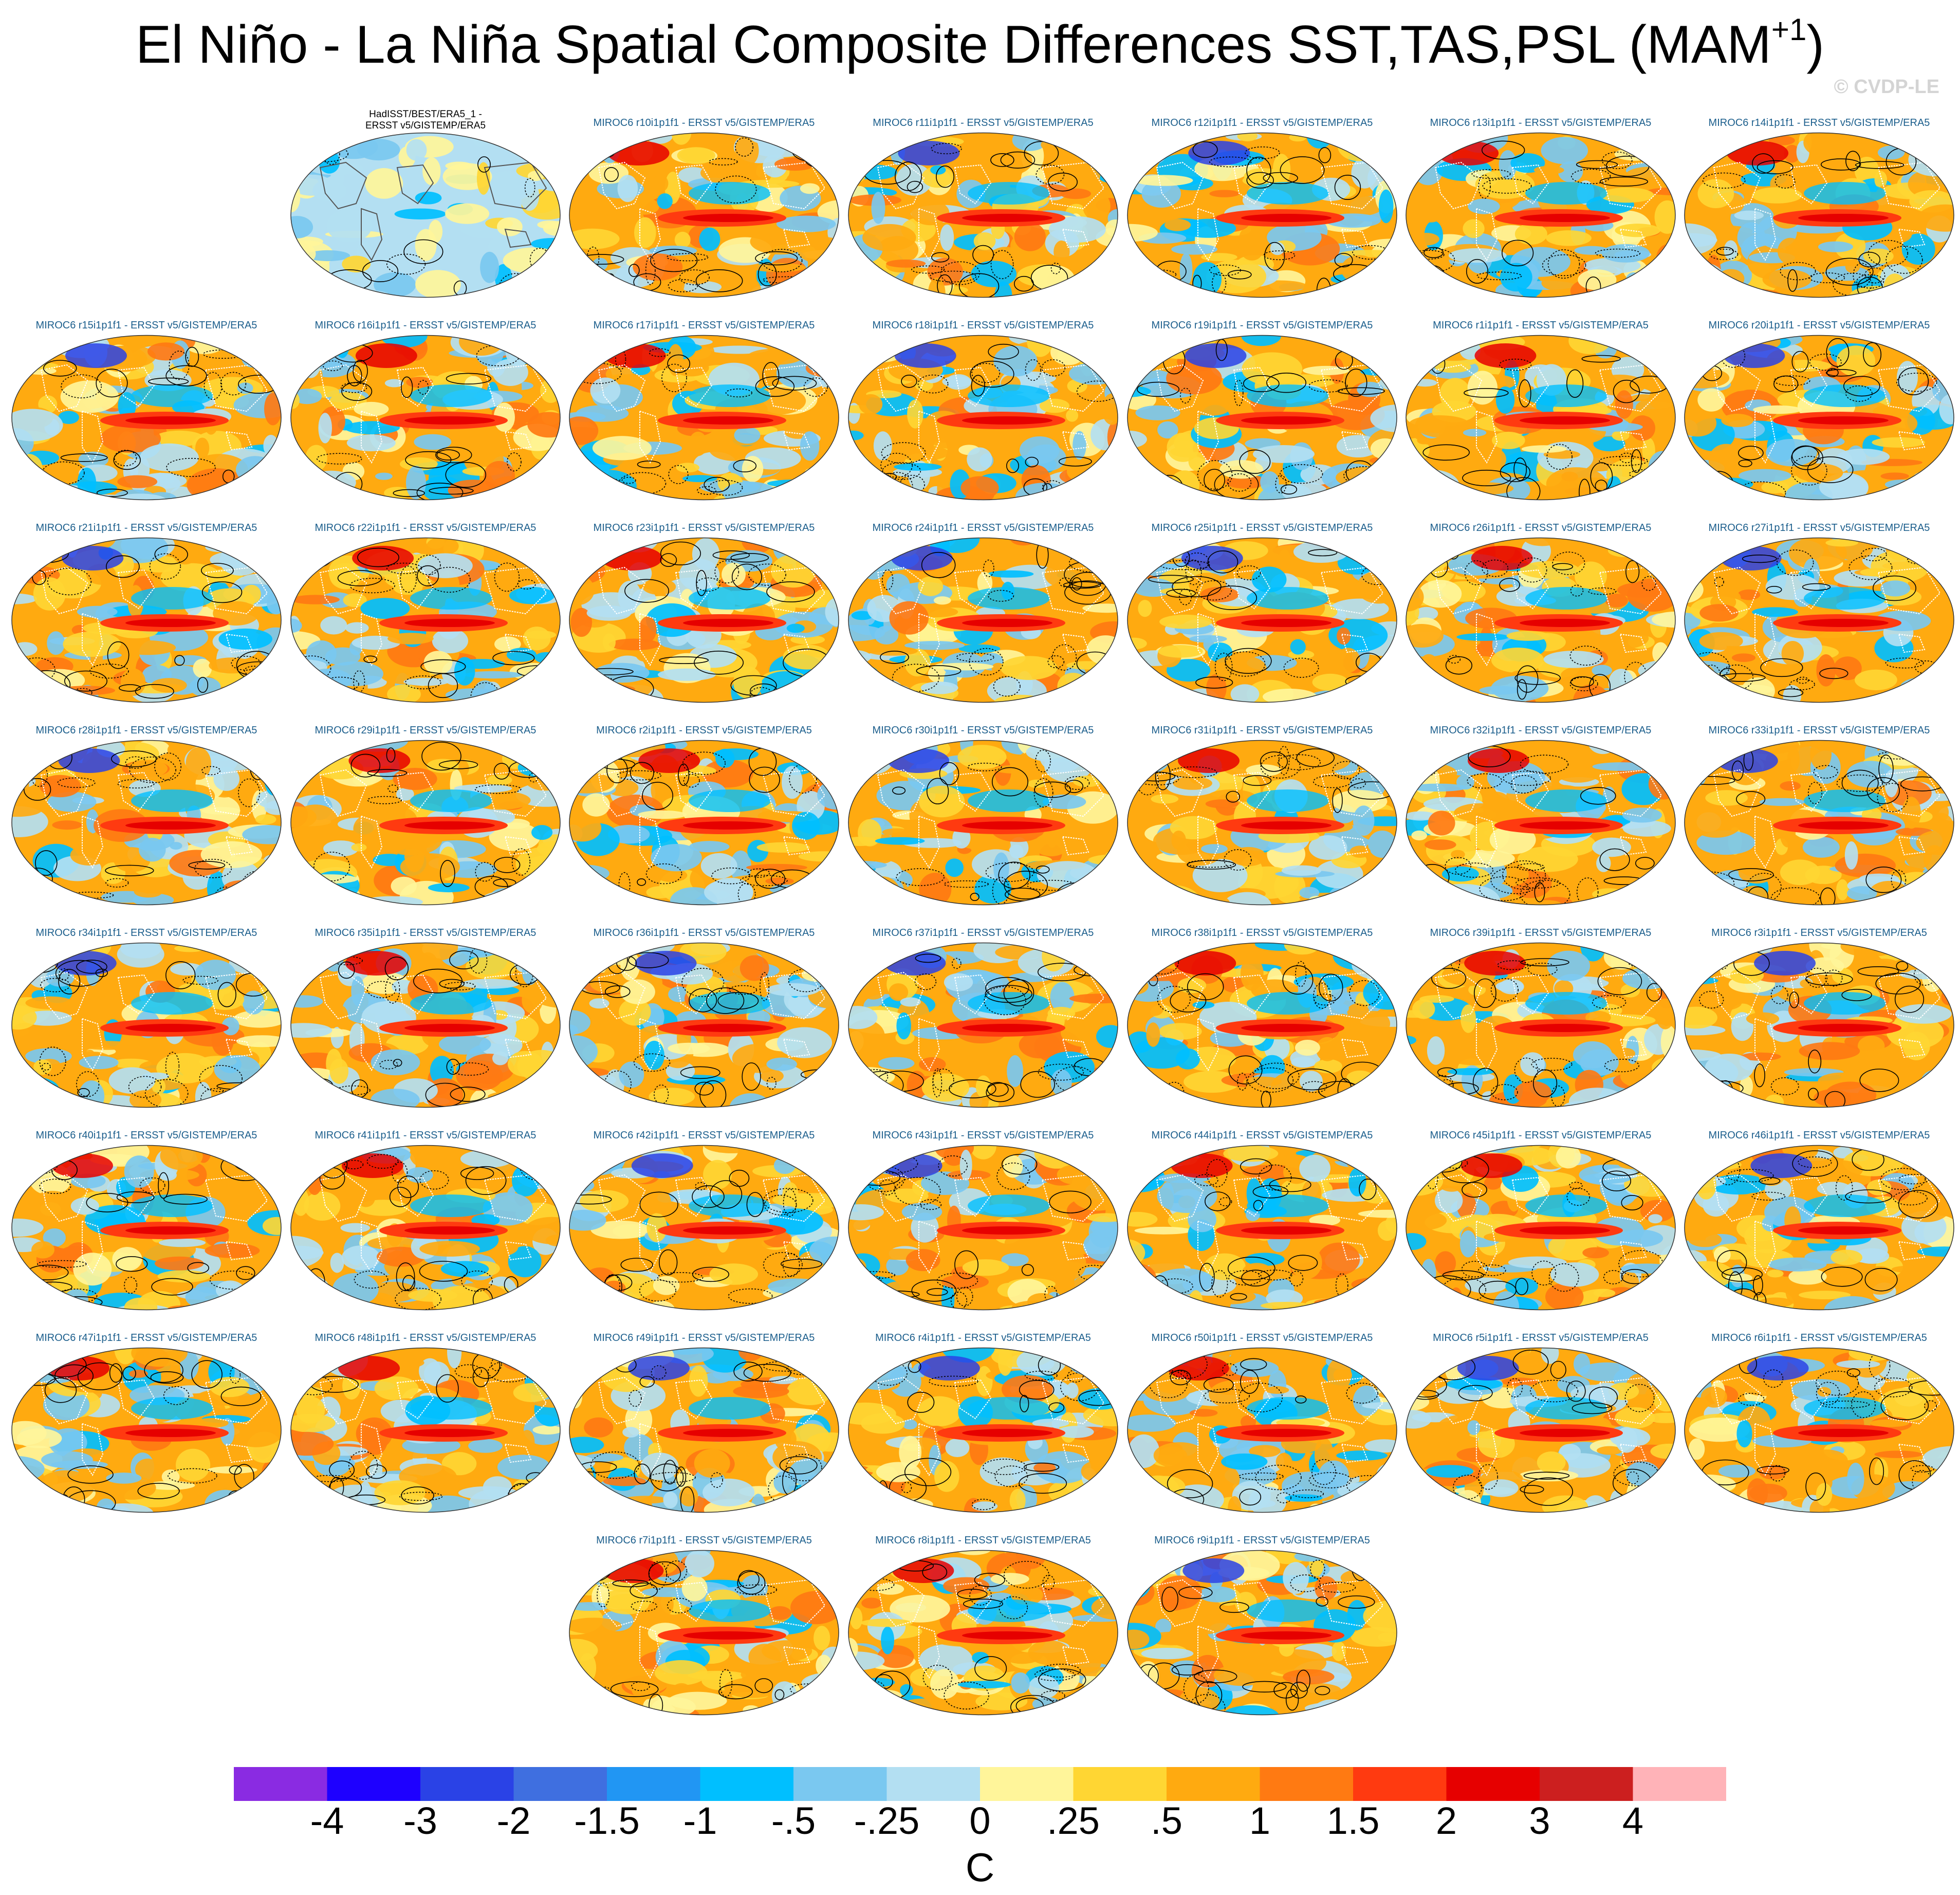 This screenshot has width=1960, height=1895. Describe the element at coordinates (1262, 1022) in the screenshot. I see `map-panel: MIROC6 r38i1p1f1 - ERSST v5/GISTEMP/ERA5` at that location.